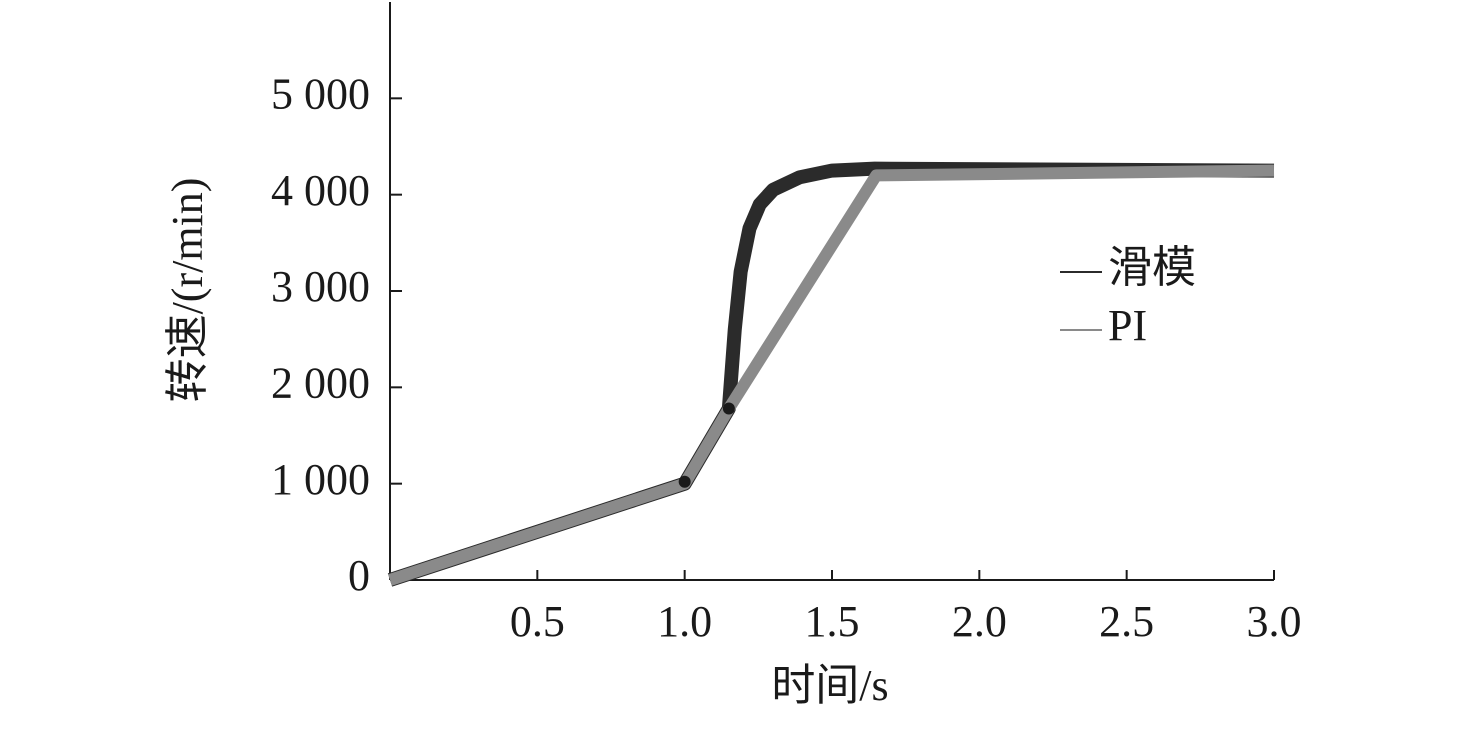 The width and height of the screenshot is (1476, 729). I want to click on y-tick-label: 3 000, so click(320, 286).